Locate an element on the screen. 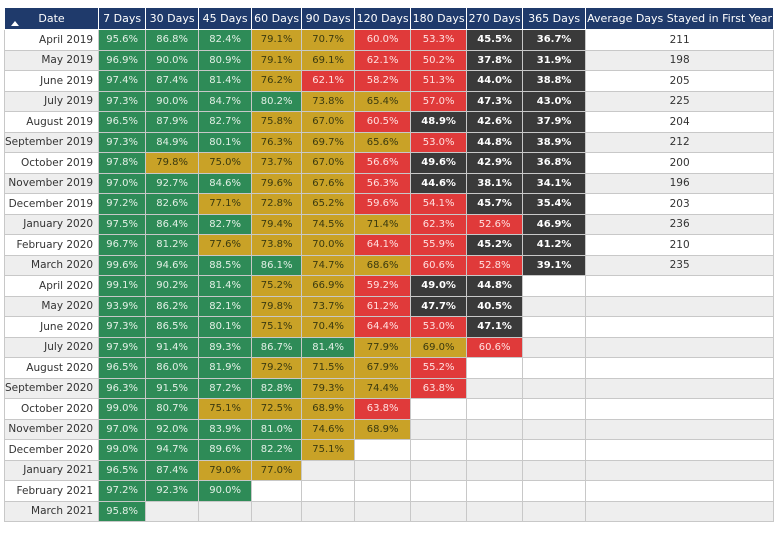  table-row: March 2021 95.8% is located at coordinates (389, 511).